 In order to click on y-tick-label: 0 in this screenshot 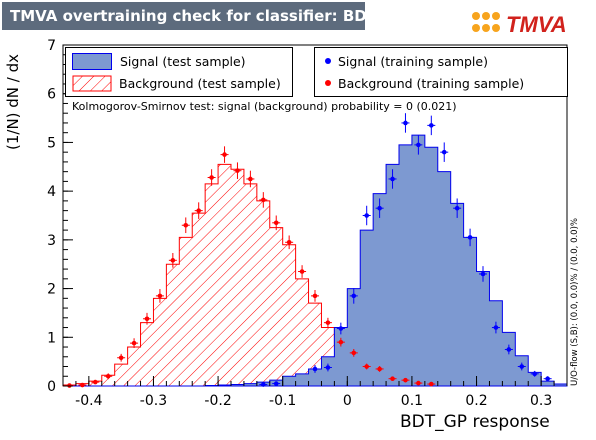, I will do `click(51, 387)`.